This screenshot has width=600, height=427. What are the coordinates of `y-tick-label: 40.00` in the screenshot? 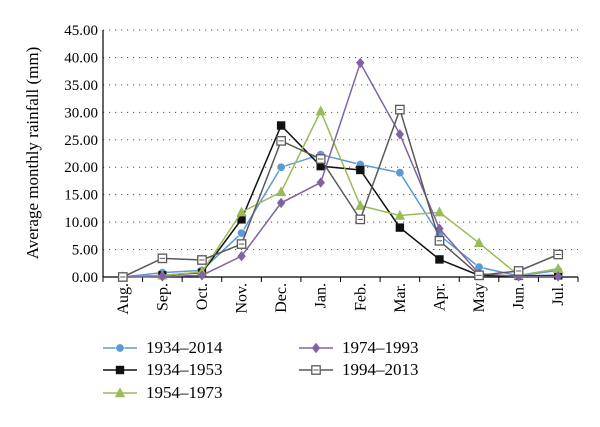 It's located at (81, 58).